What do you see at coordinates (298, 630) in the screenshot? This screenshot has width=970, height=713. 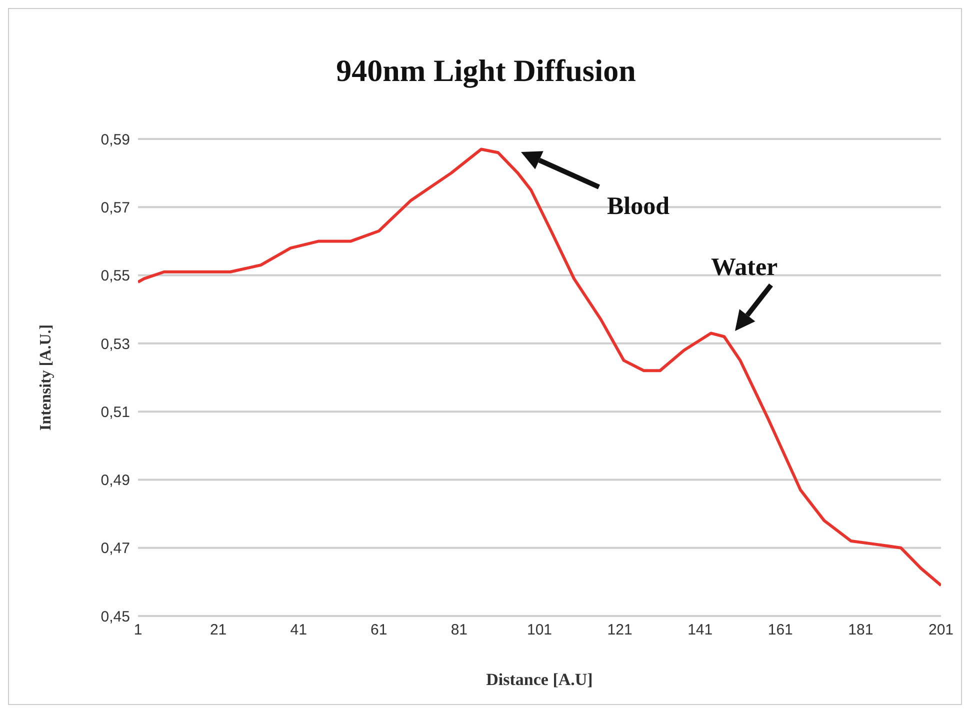 I see `x-tick-label: 41` at bounding box center [298, 630].